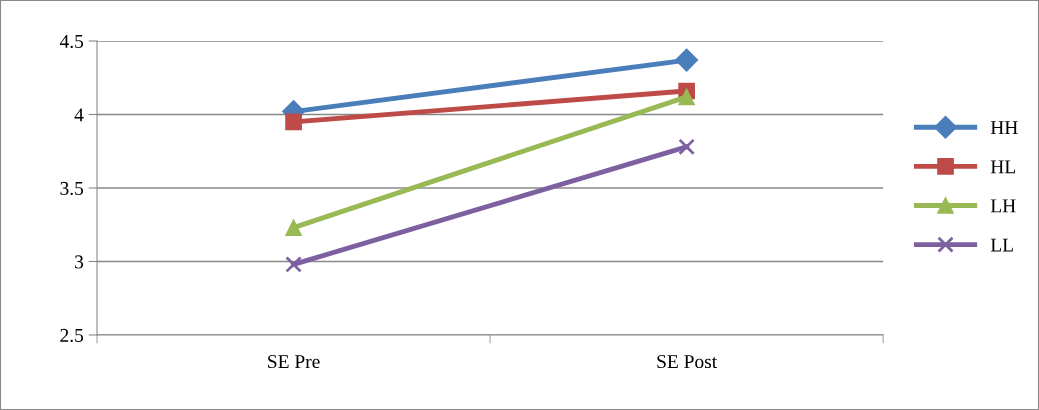  Describe the element at coordinates (72, 335) in the screenshot. I see `y-tick-label: 2.5` at that location.